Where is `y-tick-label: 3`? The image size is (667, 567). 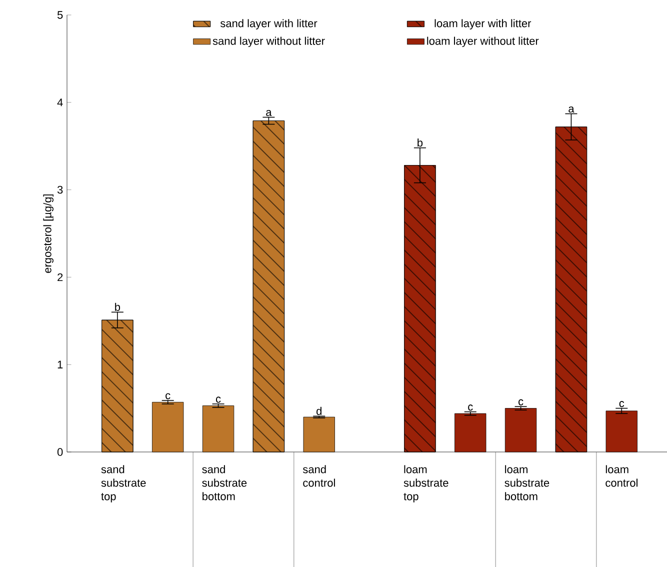 y-tick-label: 3 is located at coordinates (60, 190).